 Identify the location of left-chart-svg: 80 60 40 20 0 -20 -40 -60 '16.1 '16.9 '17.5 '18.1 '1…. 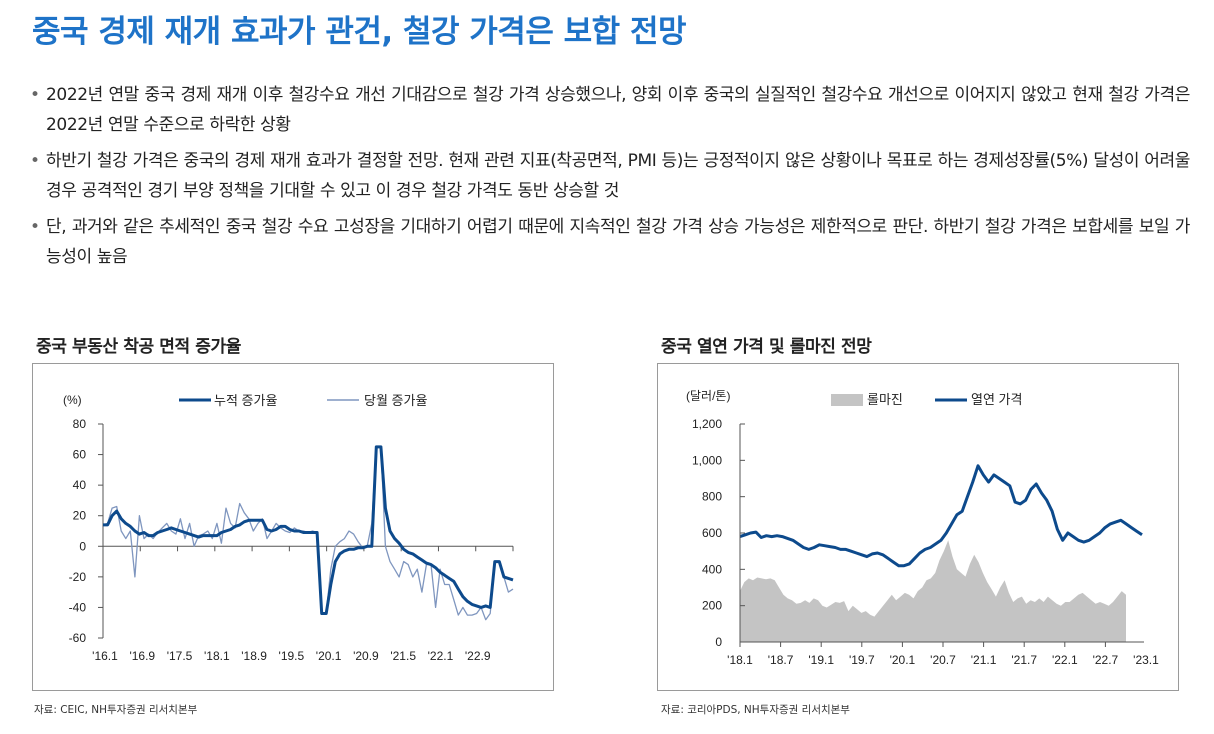
(288, 528).